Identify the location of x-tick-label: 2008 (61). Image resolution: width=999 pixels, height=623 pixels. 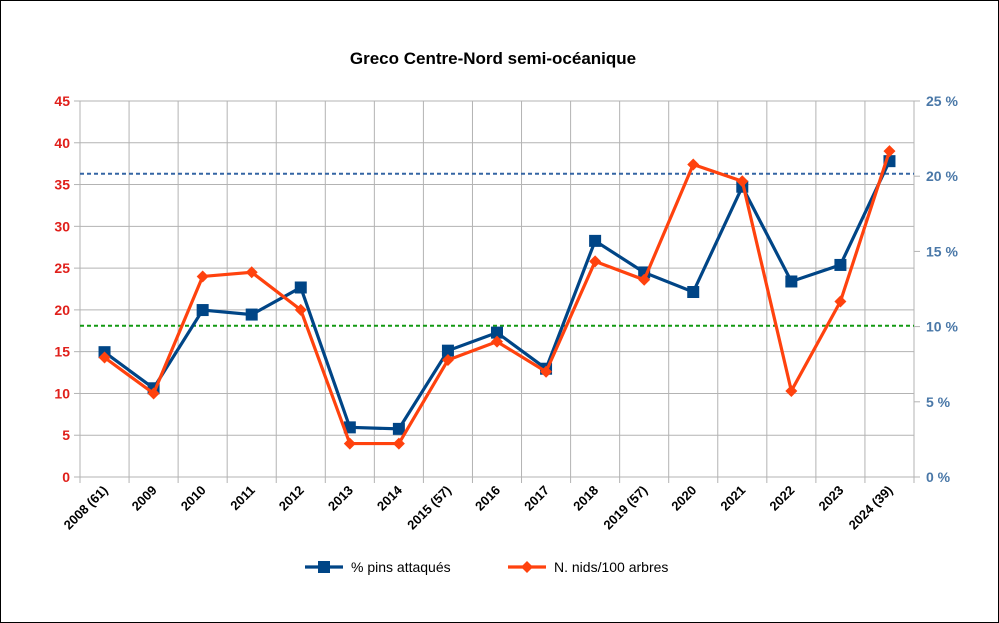
(86, 508).